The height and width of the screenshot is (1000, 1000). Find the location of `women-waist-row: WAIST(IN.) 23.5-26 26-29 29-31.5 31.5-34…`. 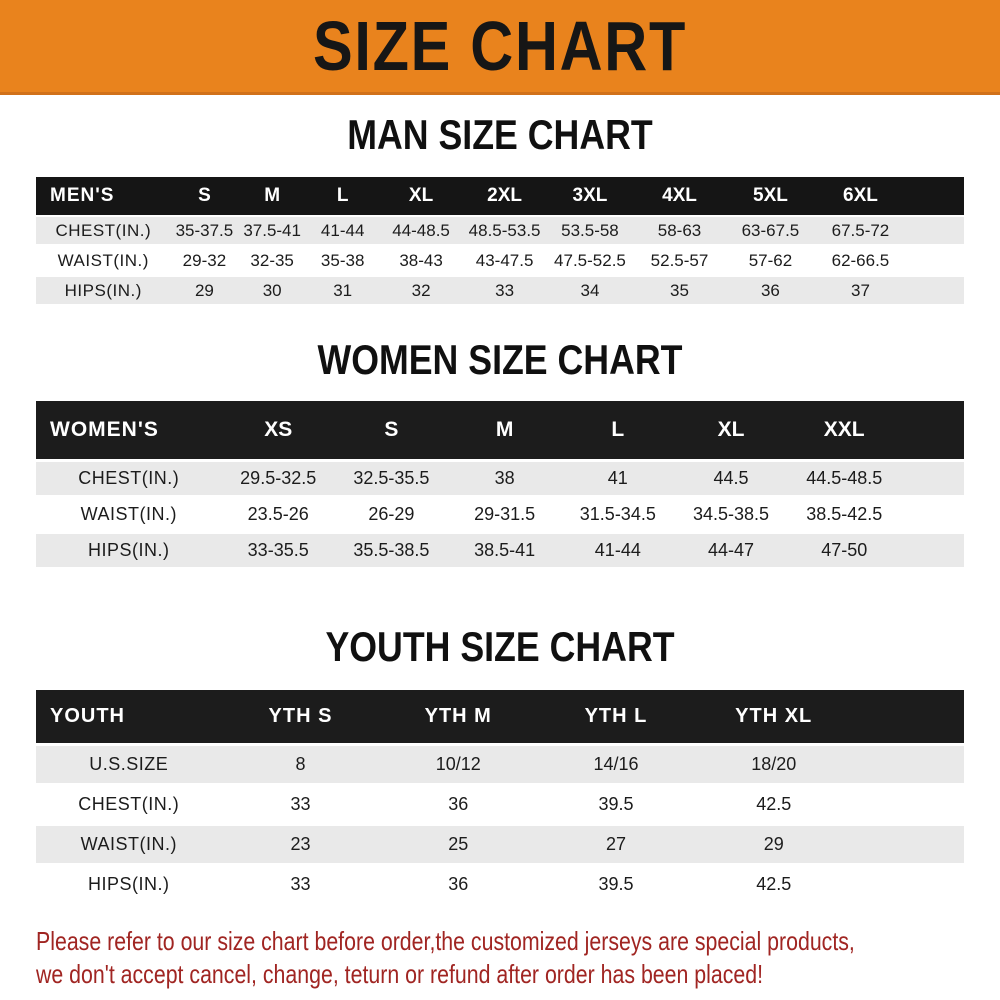

women-waist-row: WAIST(IN.) 23.5-26 26-29 29-31.5 31.5-34… is located at coordinates (500, 516).